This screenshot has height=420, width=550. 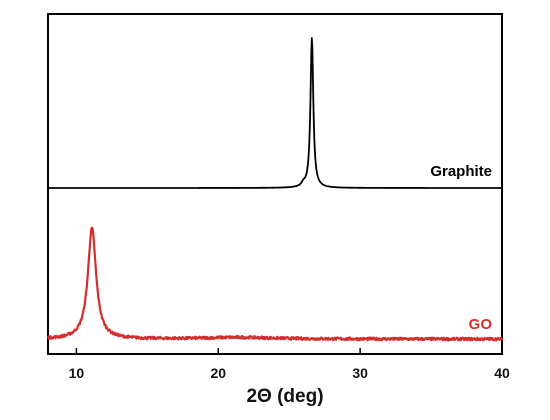 What do you see at coordinates (218, 373) in the screenshot?
I see `x-tick-label: 20` at bounding box center [218, 373].